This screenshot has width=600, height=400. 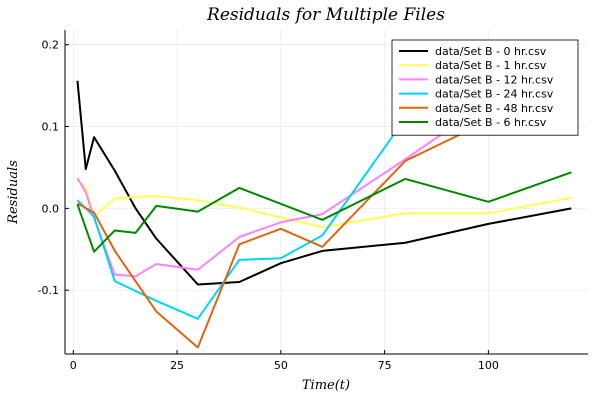 I want to click on chart-title: Residuals for Multiple Files, so click(x=325, y=15).